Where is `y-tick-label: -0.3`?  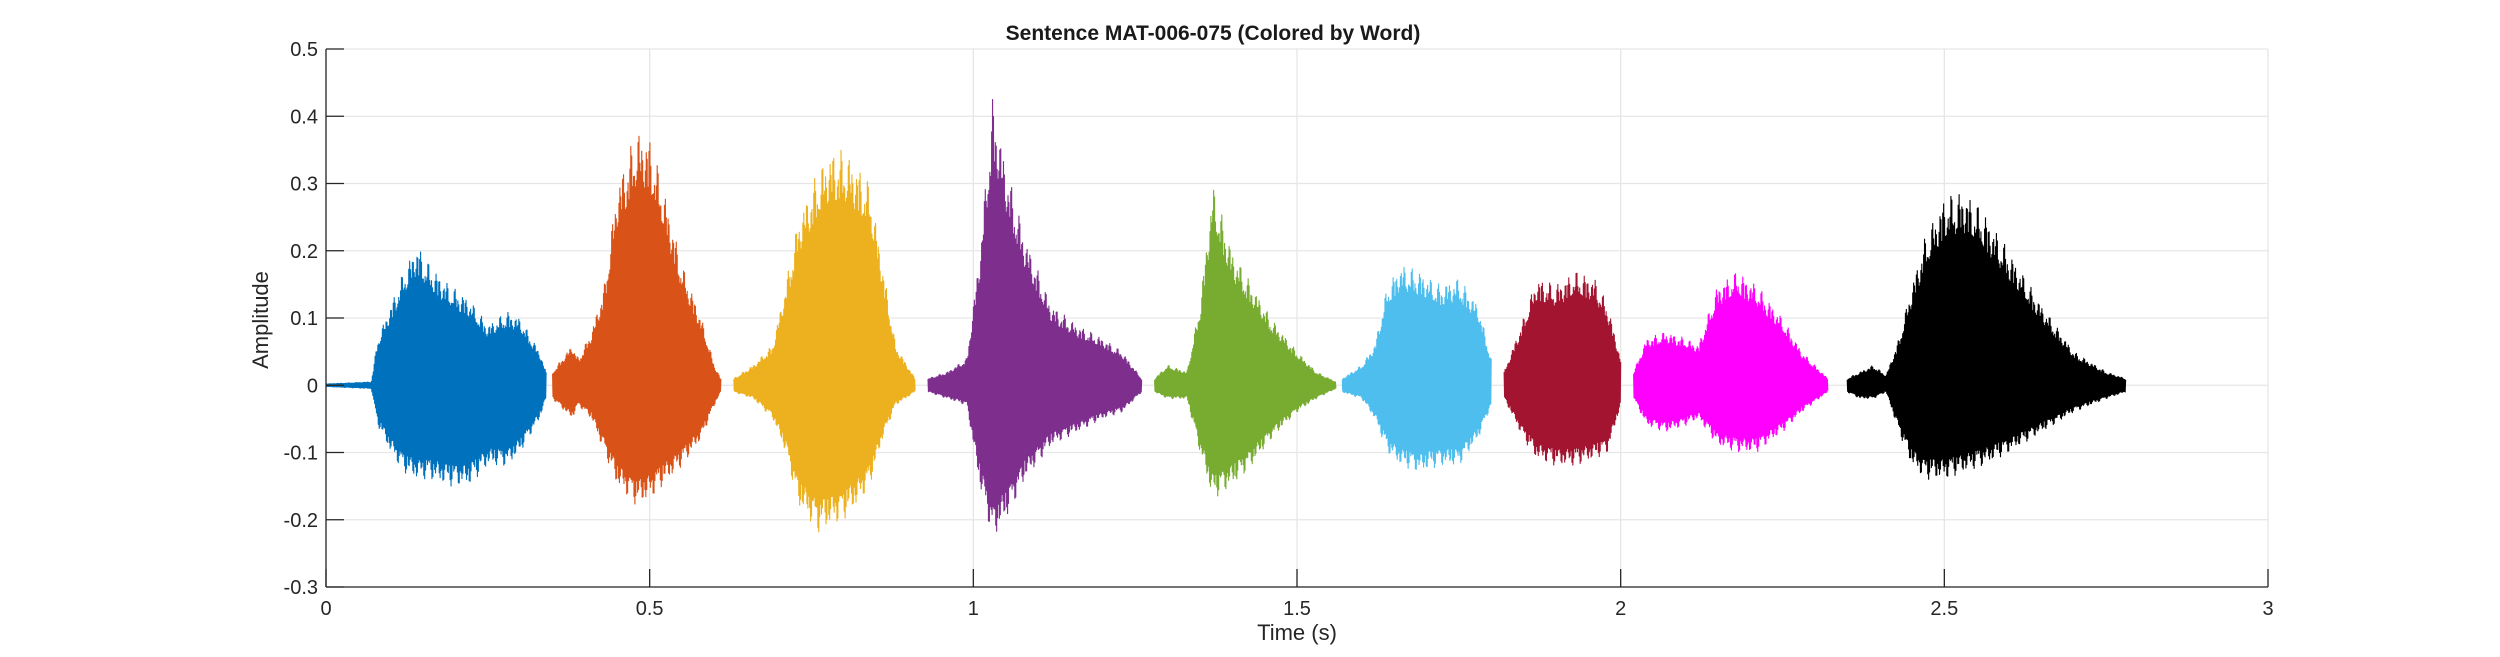 y-tick-label: -0.3 is located at coordinates (301, 588).